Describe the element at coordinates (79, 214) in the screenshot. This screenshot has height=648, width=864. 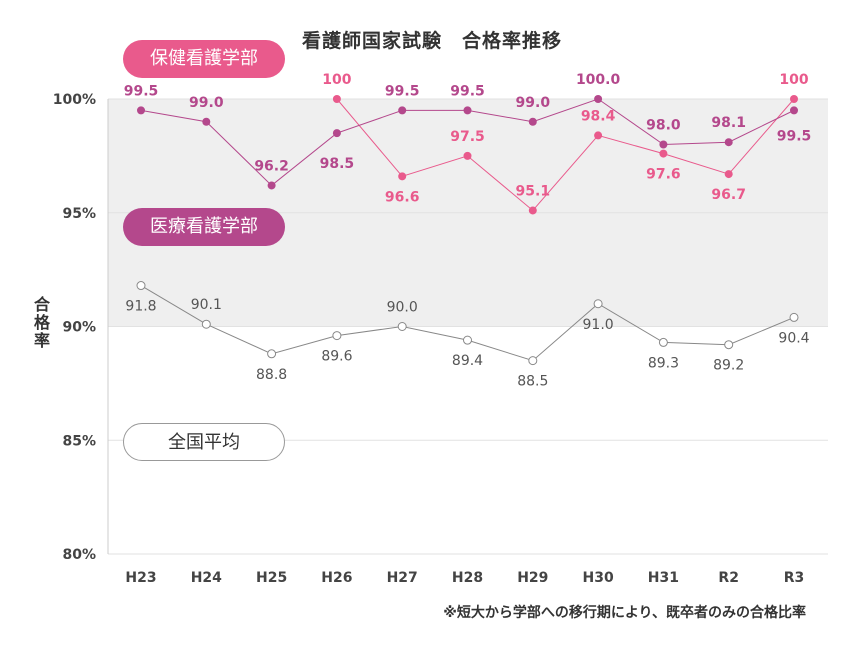
I see `y-tick-label: 95%` at that location.